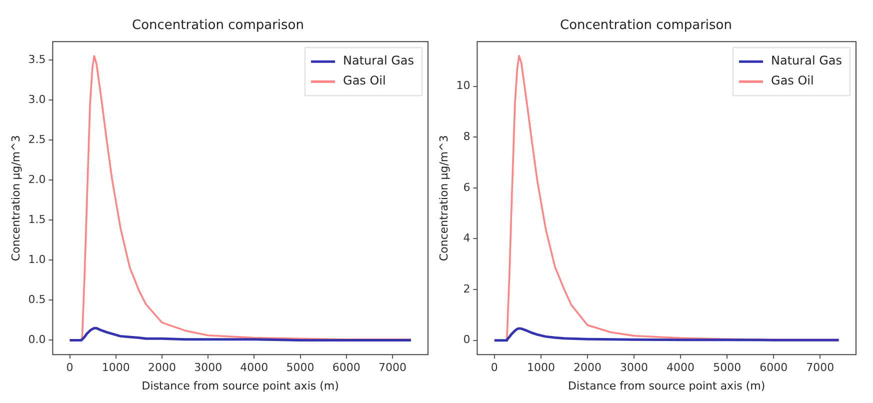  Describe the element at coordinates (37, 139) in the screenshot. I see `y-tick-label: 2.5` at that location.